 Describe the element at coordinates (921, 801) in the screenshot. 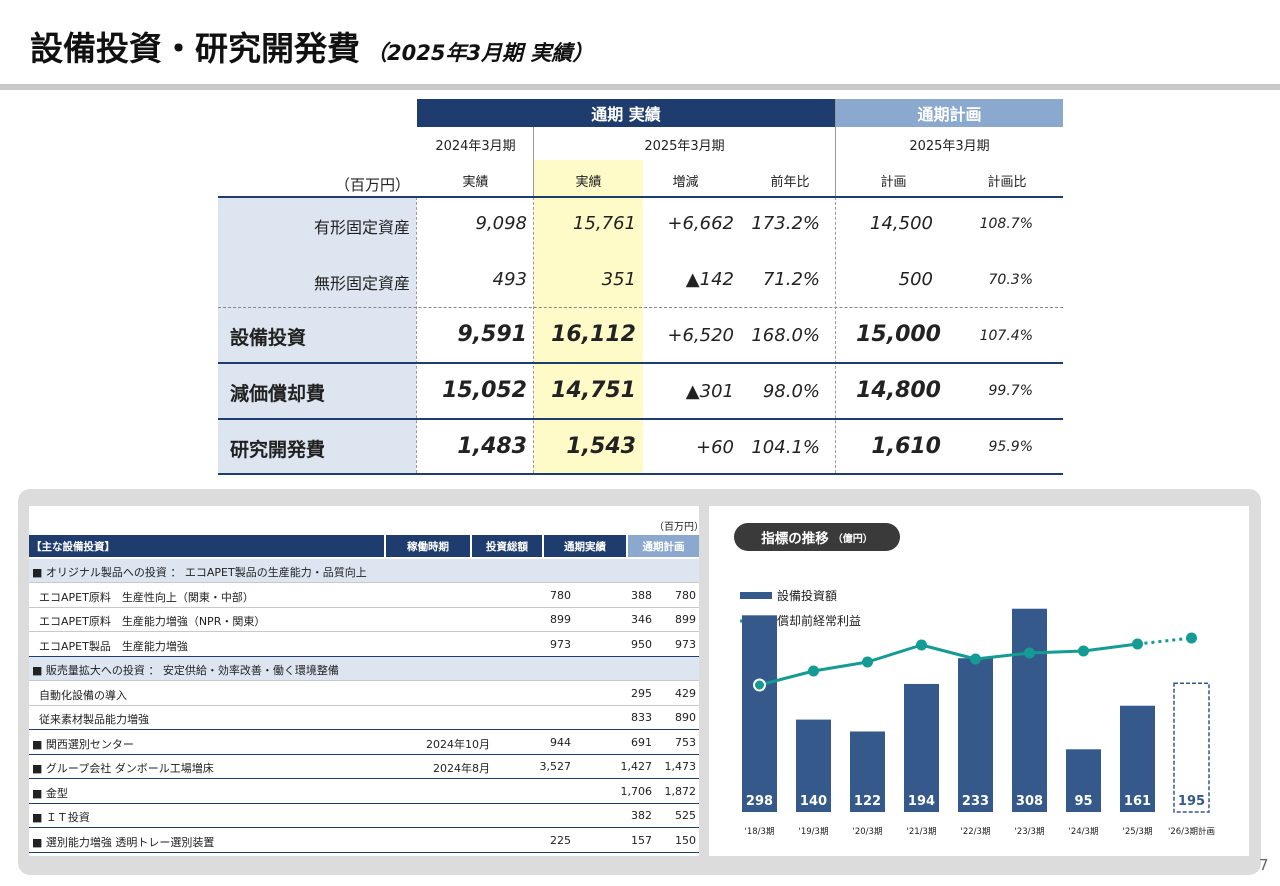

I see `bar-value-label: 194` at that location.